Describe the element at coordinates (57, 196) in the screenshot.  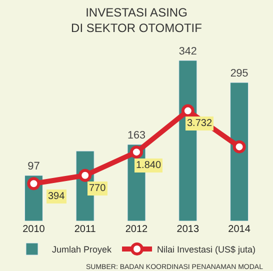
I see `data-label: 394` at that location.